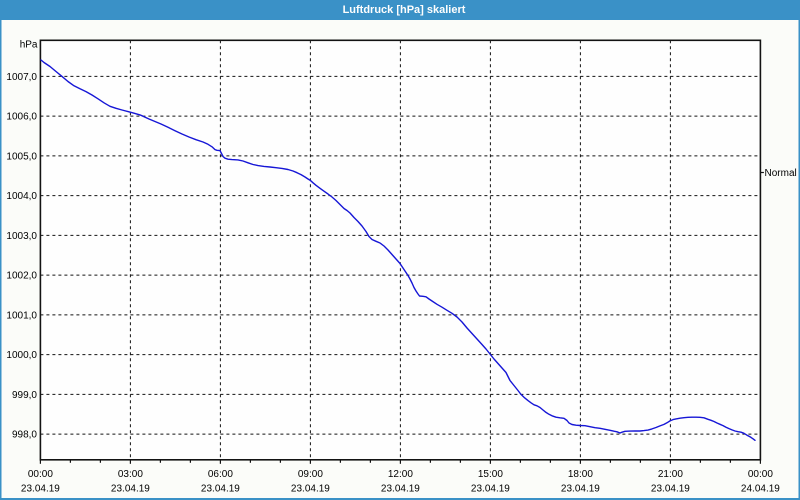 Image resolution: width=800 pixels, height=500 pixels. What do you see at coordinates (24, 395) in the screenshot?
I see `svg-text: 999,0` at bounding box center [24, 395].